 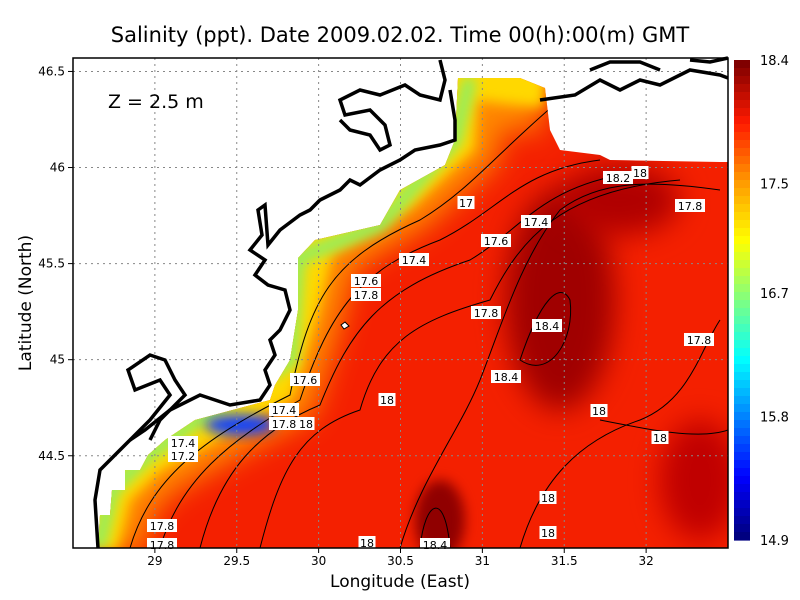 I want to click on colorbar-label: 16.7, so click(x=774, y=294).